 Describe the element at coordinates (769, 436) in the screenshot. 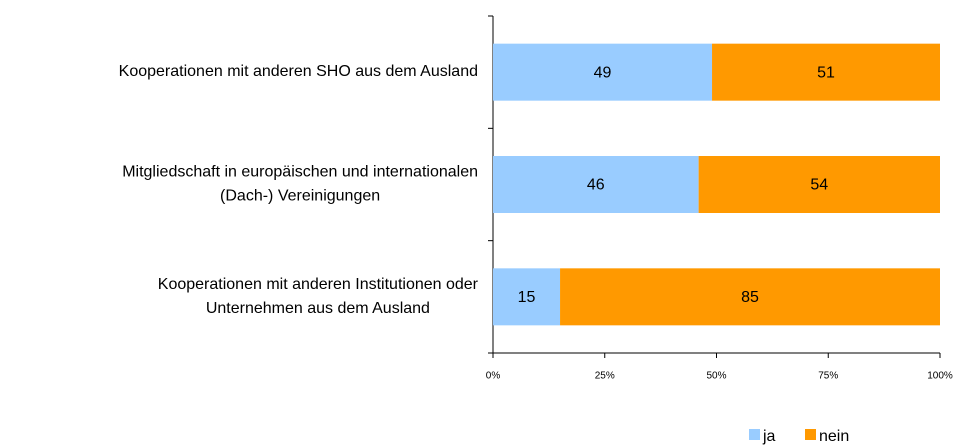

I see `legend-label: ja` at that location.